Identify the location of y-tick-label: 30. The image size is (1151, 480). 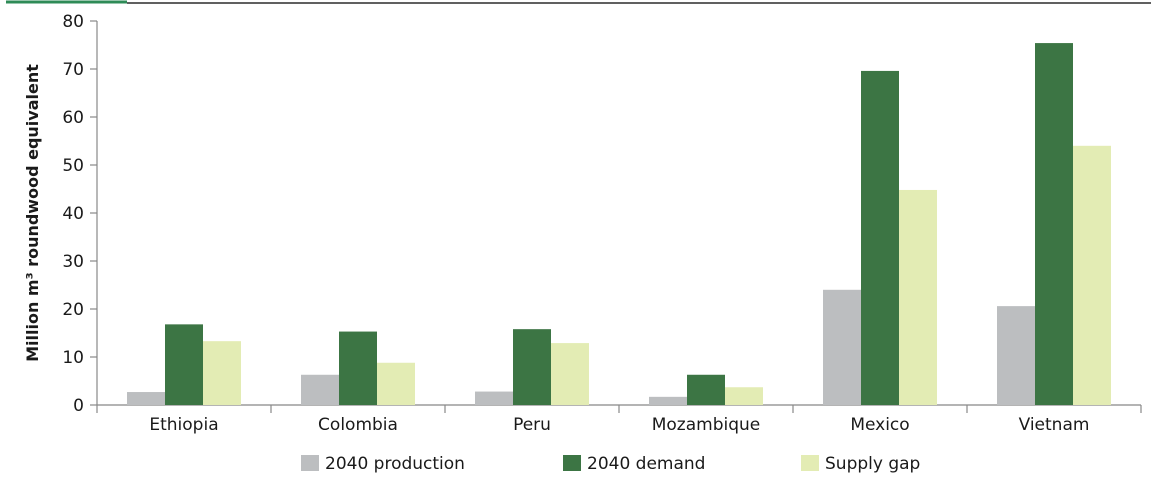
(73, 262).